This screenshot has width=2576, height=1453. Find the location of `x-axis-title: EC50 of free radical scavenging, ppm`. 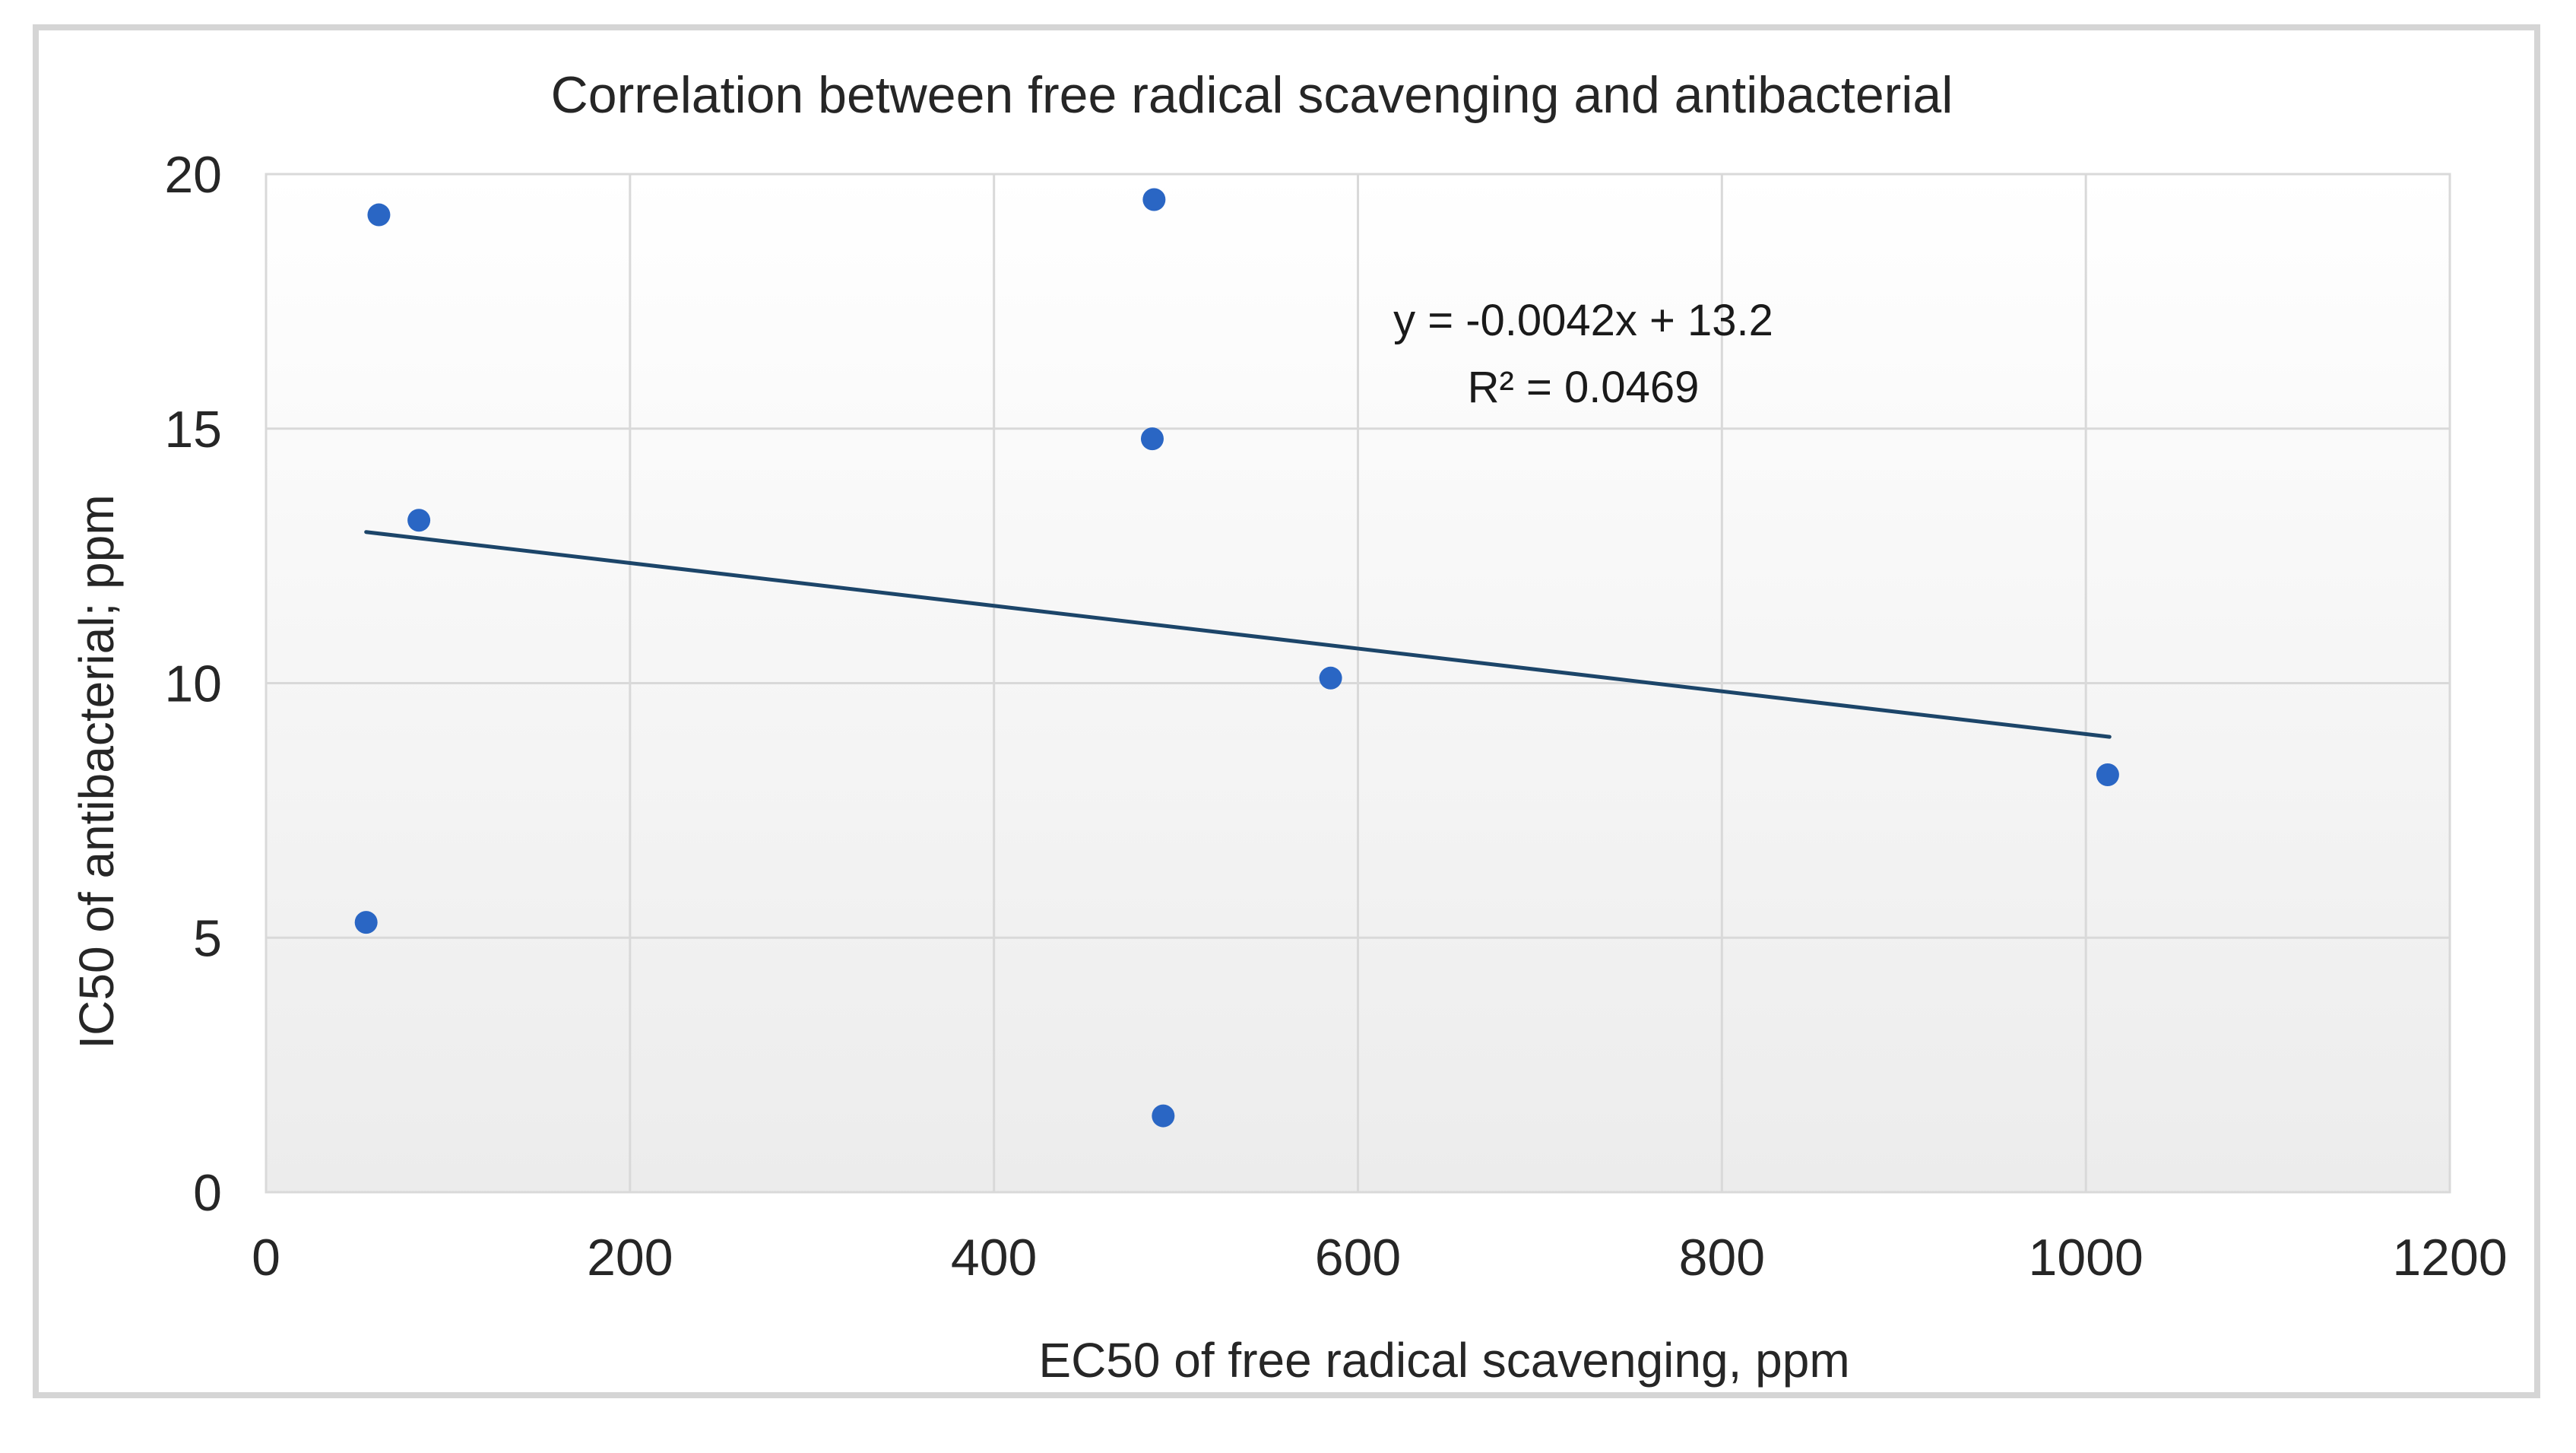

x-axis-title: EC50 of free radical scavenging, ppm is located at coordinates (1444, 1360).